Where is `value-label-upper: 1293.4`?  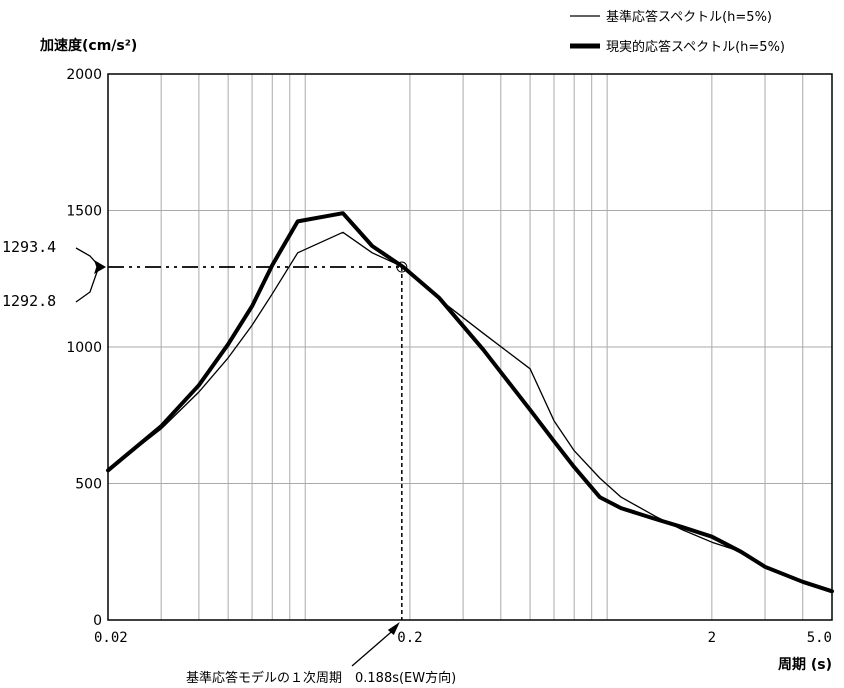 value-label-upper: 1293.4 is located at coordinates (29, 247).